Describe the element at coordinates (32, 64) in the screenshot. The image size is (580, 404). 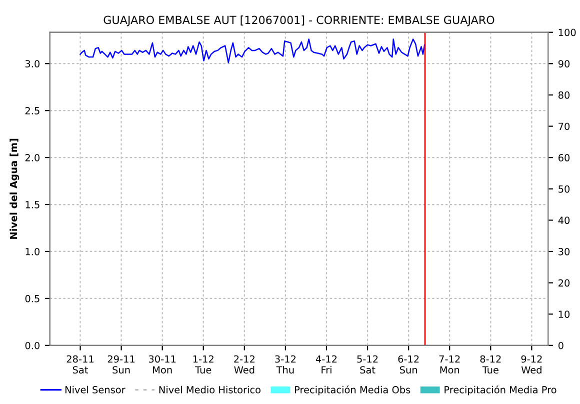
I see `y-tick-label: 3.0` at that location.